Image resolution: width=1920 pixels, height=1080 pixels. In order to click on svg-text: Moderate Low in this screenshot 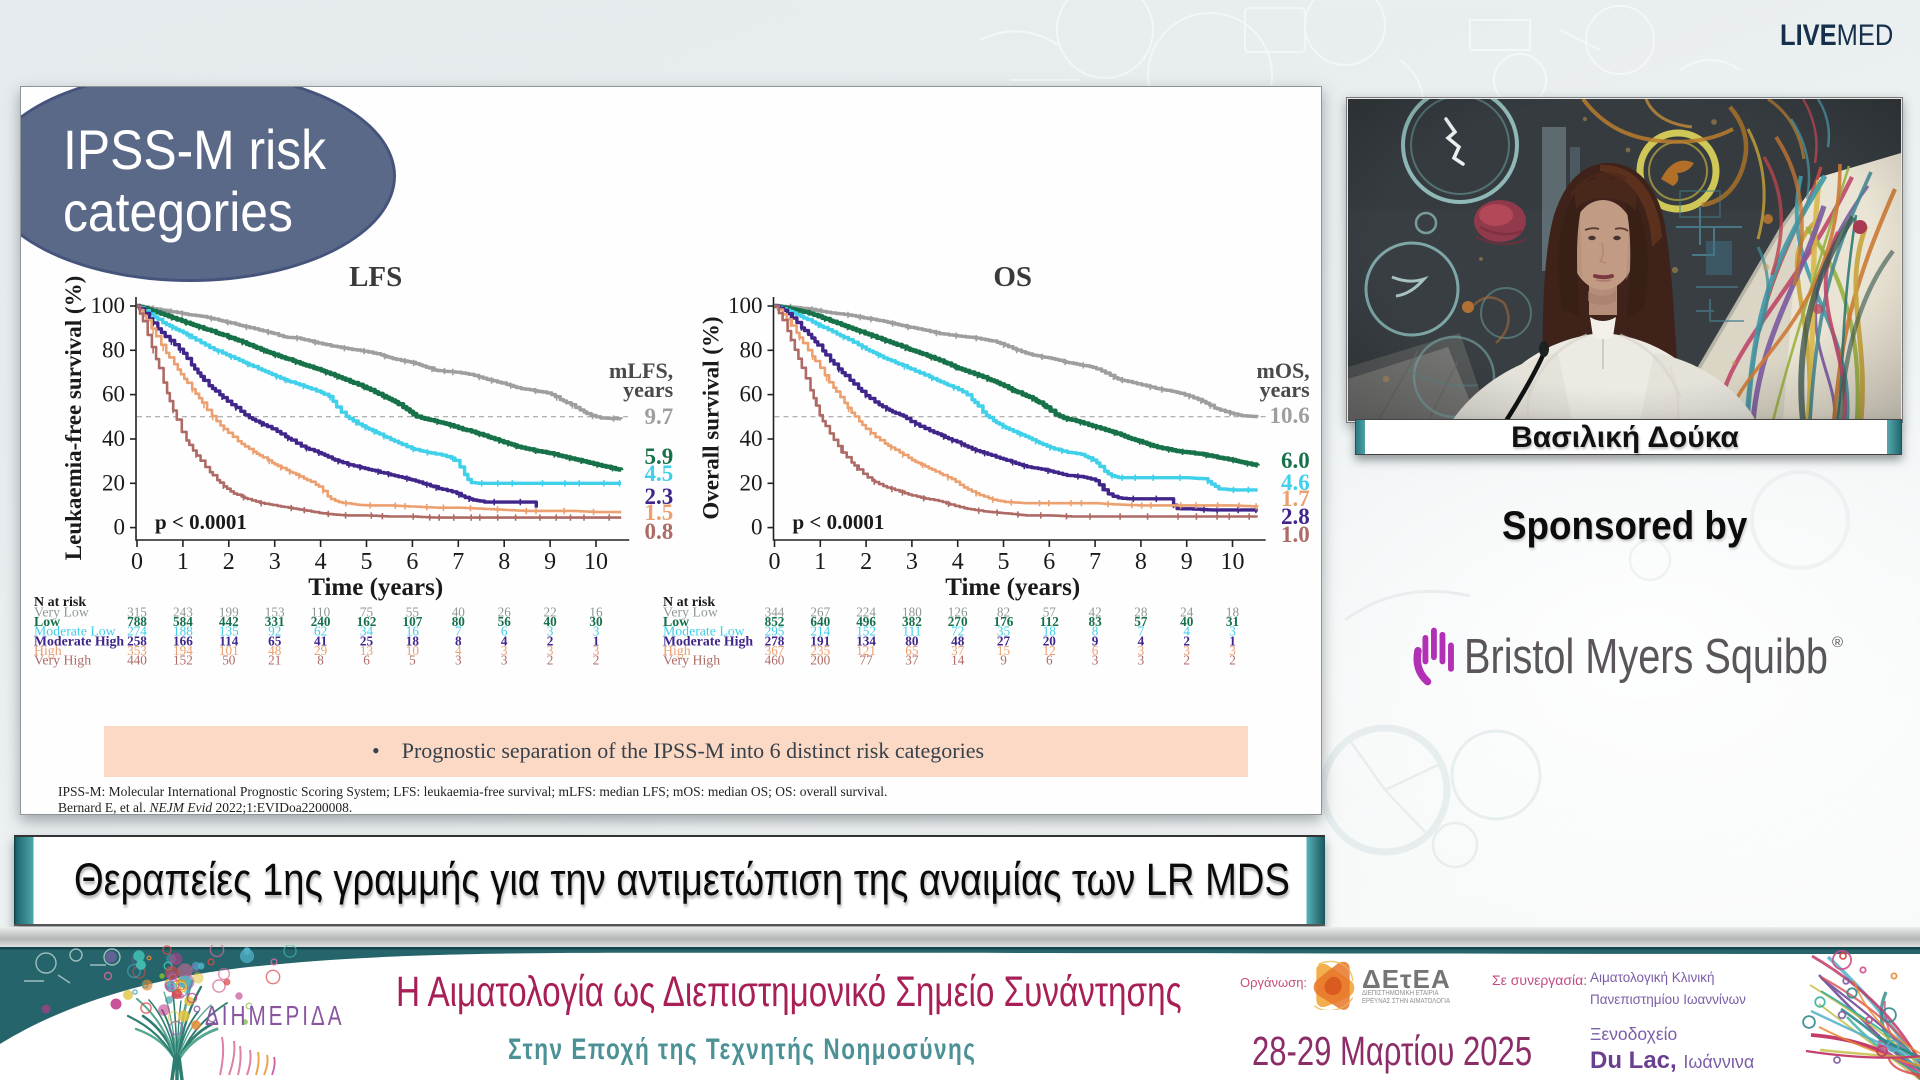, I will do `click(704, 631)`.